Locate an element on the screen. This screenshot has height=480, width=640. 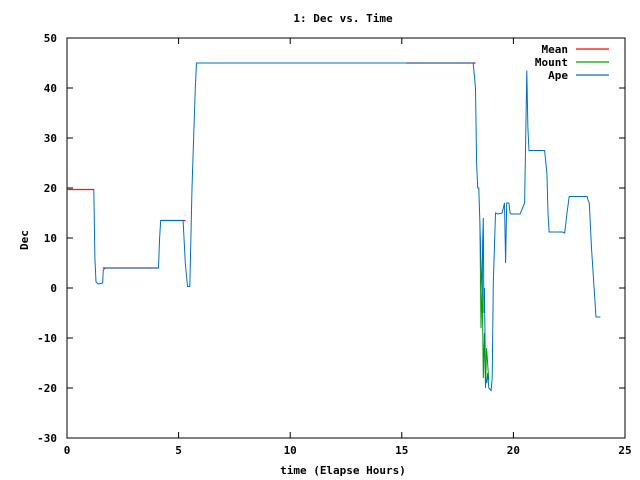
y-tick-label: -30 is located at coordinates (47, 438).